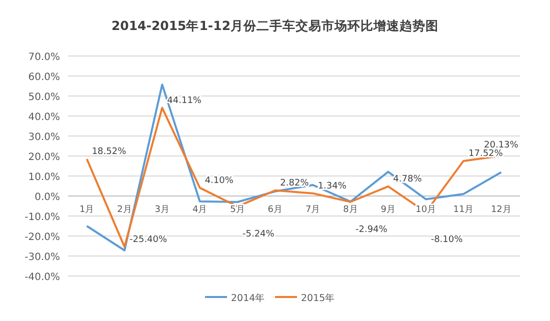 Image resolution: width=550 pixels, height=321 pixels. Describe the element at coordinates (44, 157) in the screenshot. I see `y-tick-label: 20.0%` at that location.